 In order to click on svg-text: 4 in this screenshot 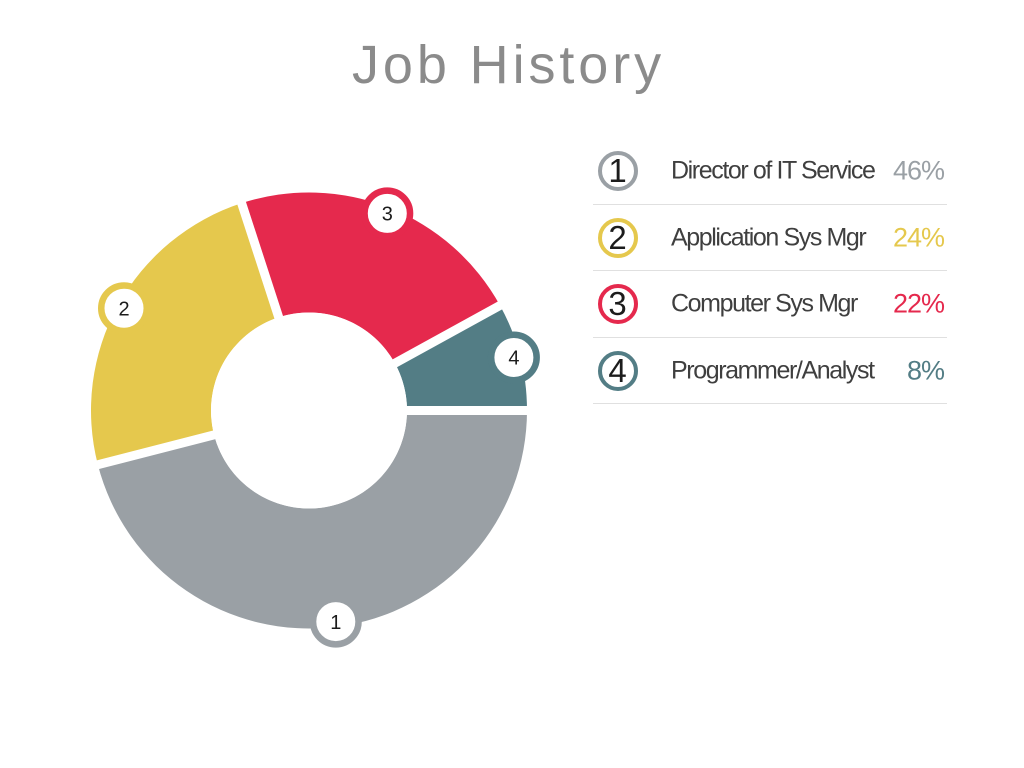, I will do `click(513, 359)`.